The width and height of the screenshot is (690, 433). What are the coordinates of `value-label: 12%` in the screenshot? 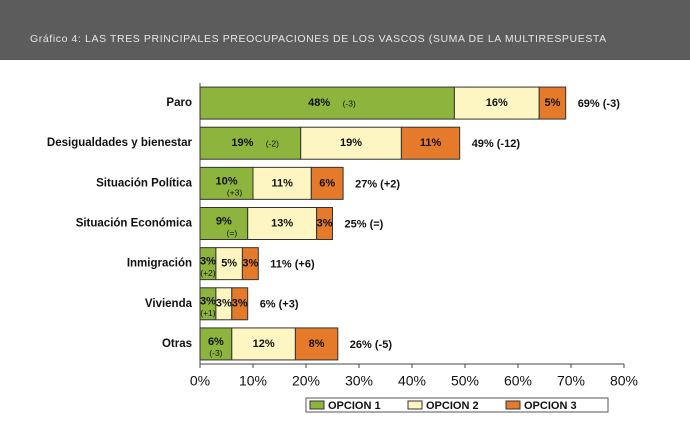 It's located at (264, 344).